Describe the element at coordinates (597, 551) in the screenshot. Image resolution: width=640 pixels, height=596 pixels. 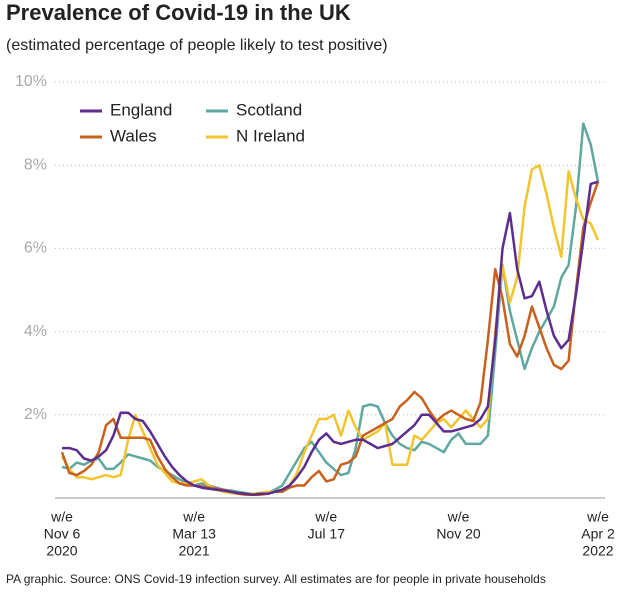
I see `x-tick-label: 2022` at that location.